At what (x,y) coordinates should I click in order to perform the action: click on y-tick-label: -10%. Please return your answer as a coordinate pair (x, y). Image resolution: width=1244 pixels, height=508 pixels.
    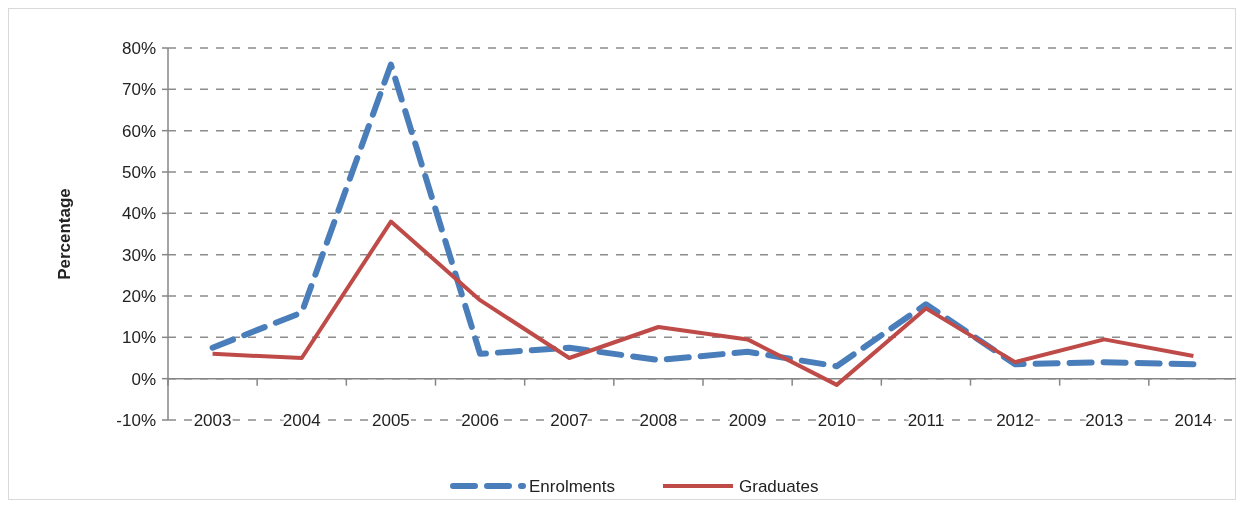
    Looking at the image, I should click on (136, 420).